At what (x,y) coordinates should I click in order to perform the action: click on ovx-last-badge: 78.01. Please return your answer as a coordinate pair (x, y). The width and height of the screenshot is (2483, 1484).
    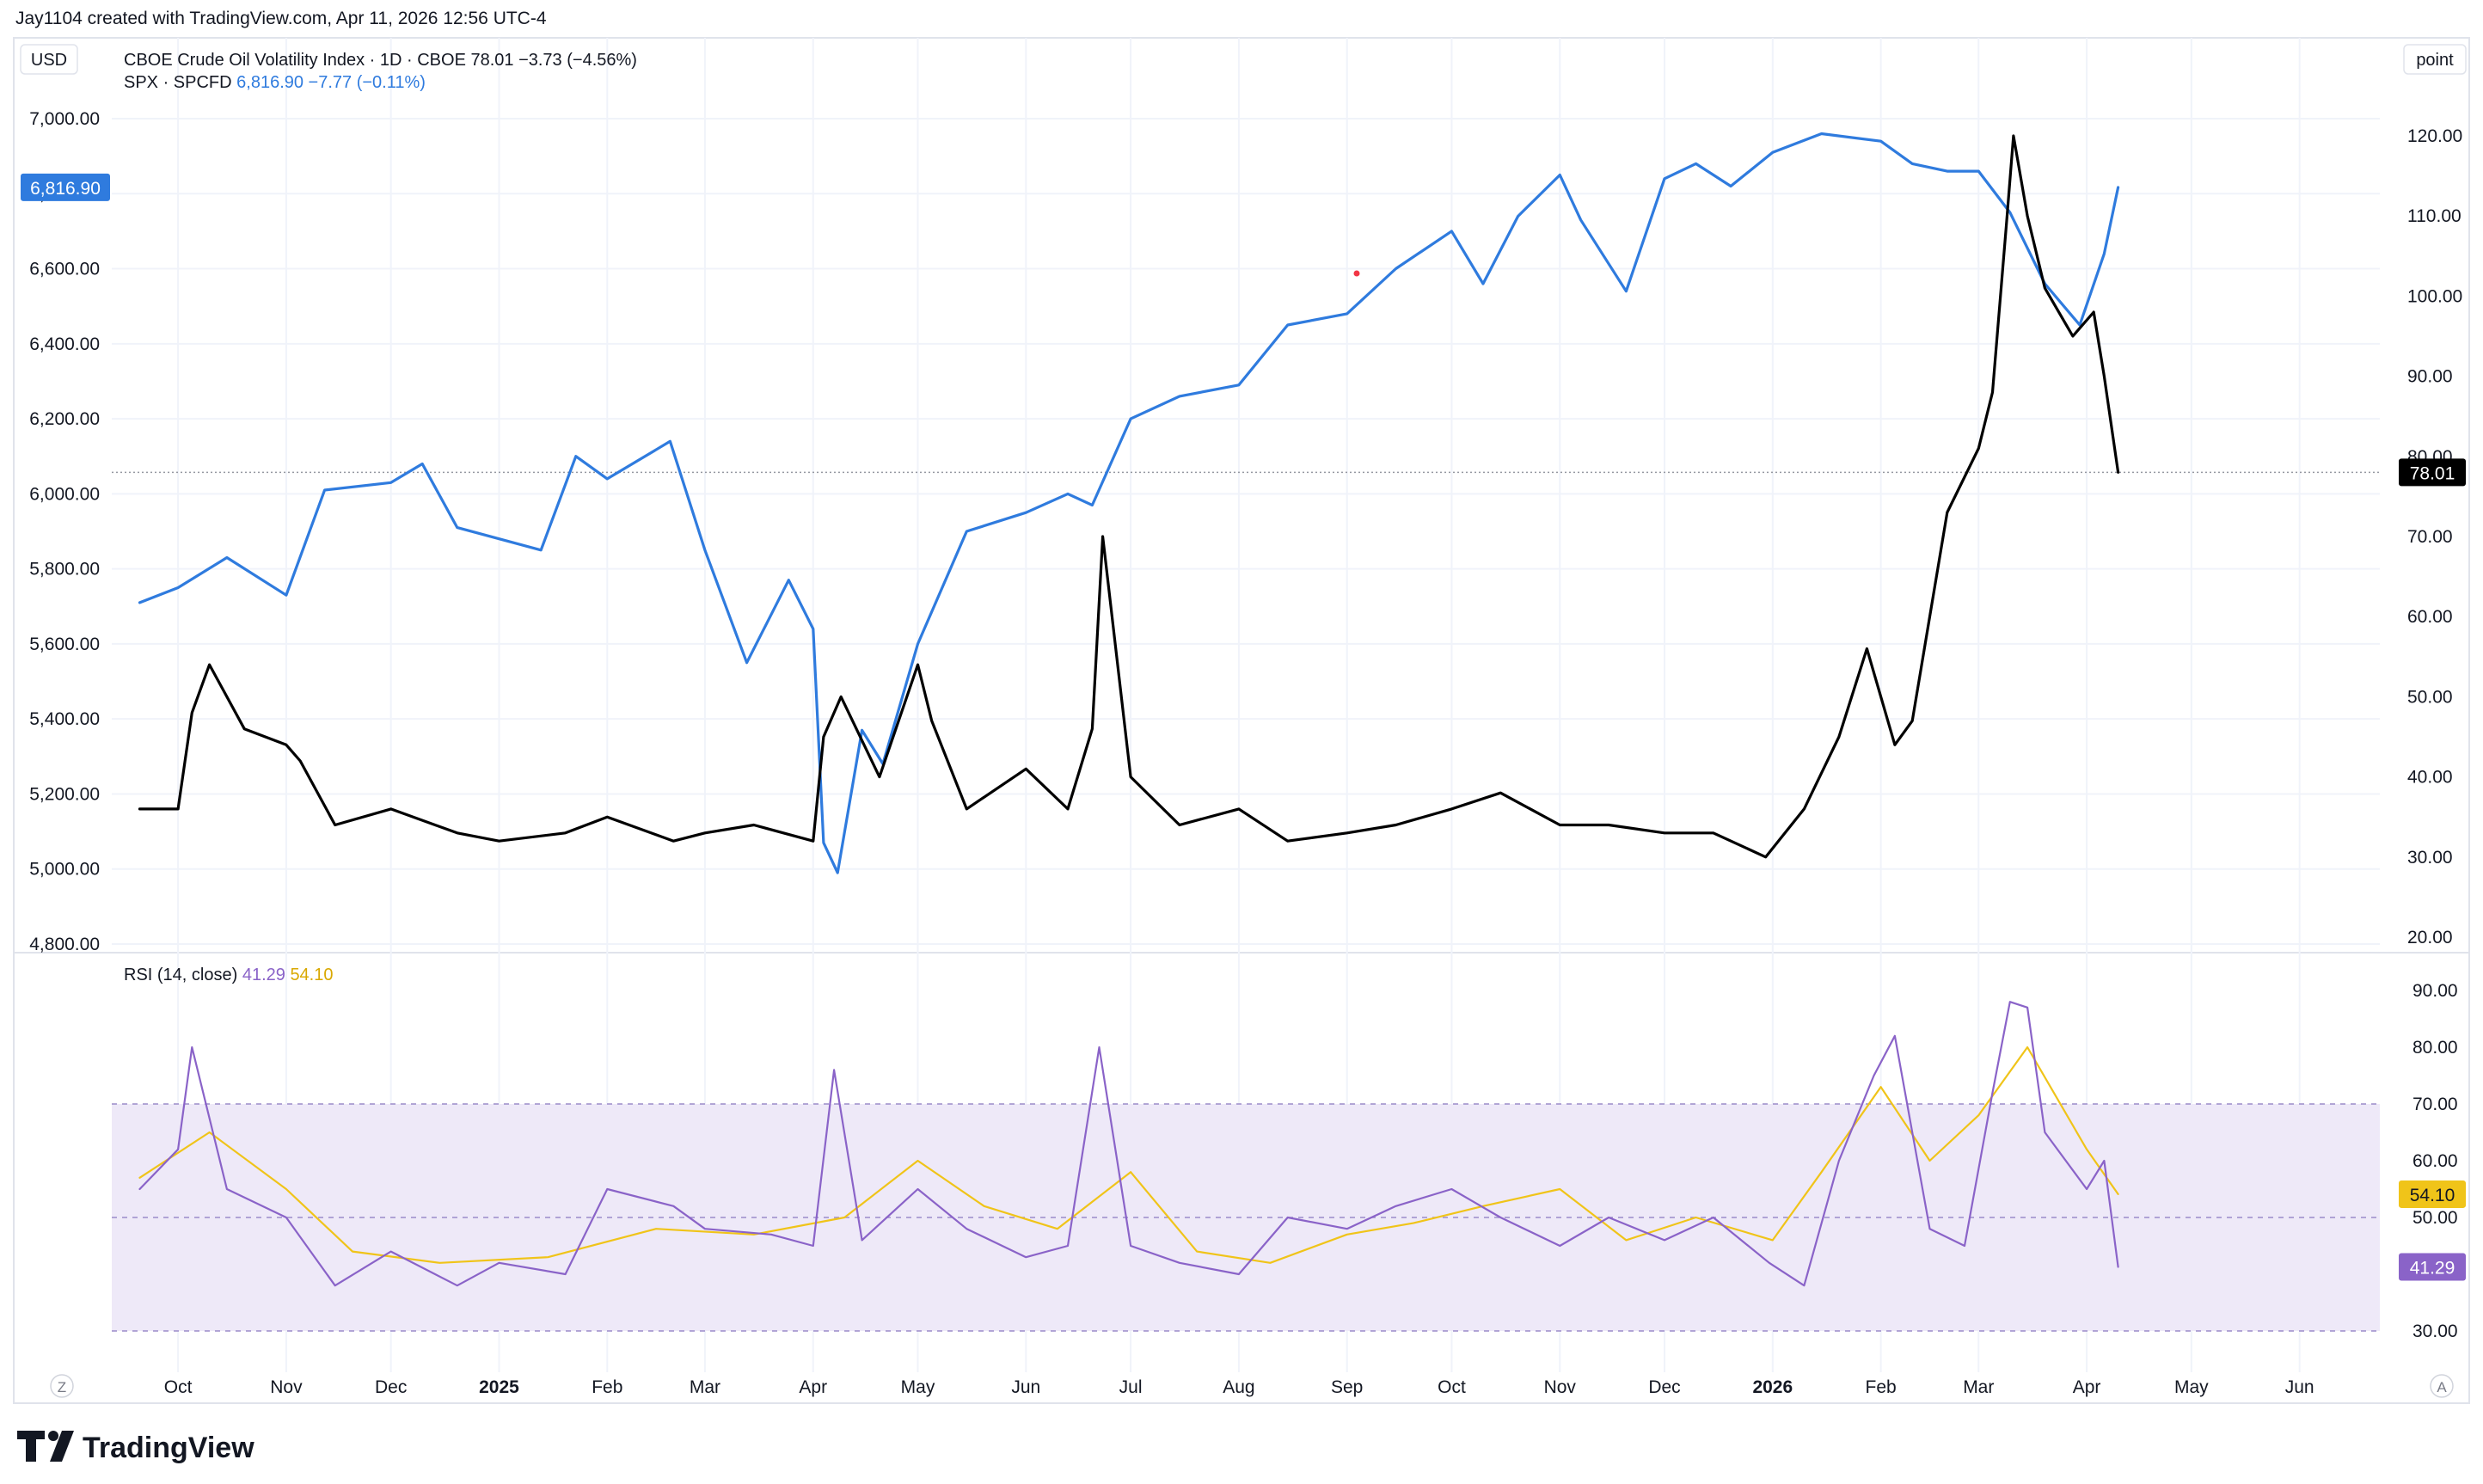
    Looking at the image, I should click on (2432, 473).